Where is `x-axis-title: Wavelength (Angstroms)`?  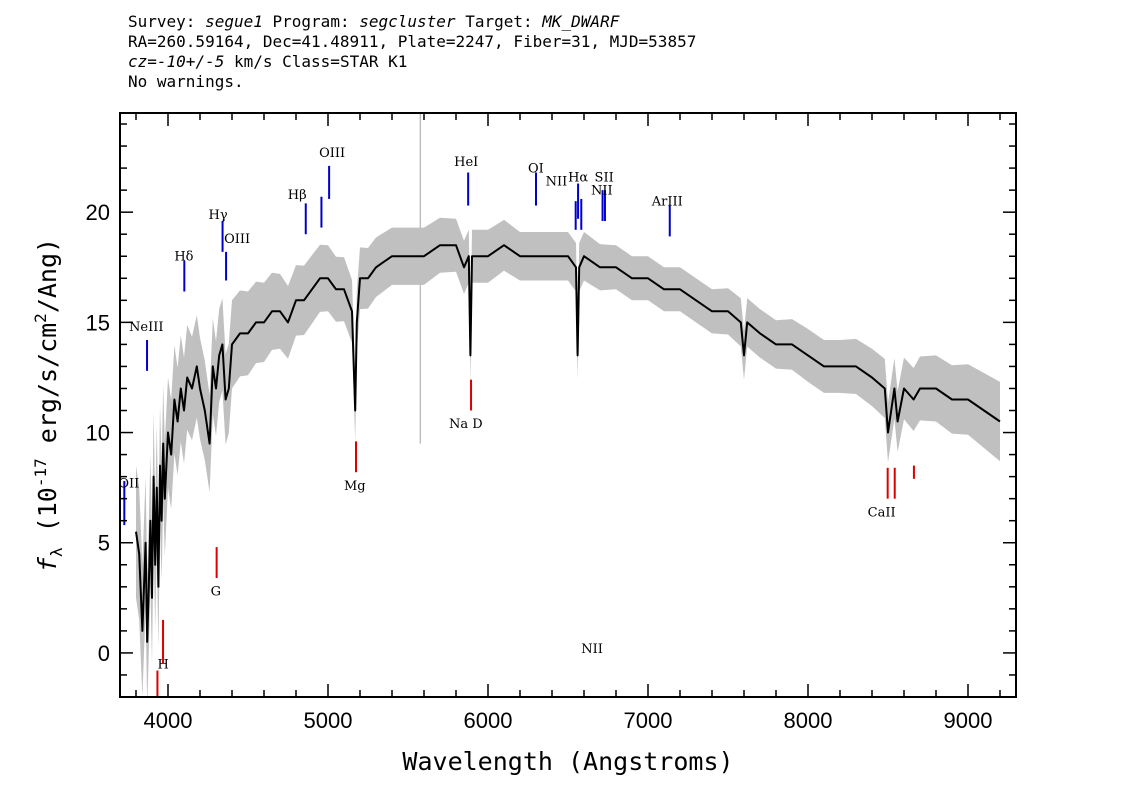
x-axis-title: Wavelength (Angstroms) is located at coordinates (567, 761).